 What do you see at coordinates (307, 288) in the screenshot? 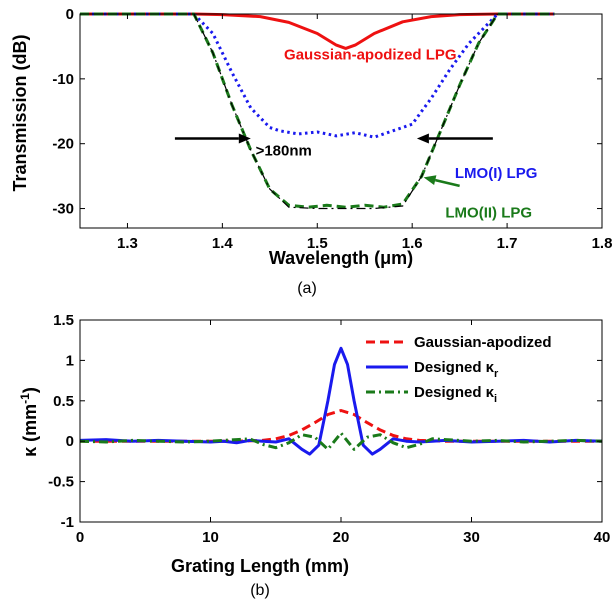
I see `caption-a: (a)` at bounding box center [307, 288].